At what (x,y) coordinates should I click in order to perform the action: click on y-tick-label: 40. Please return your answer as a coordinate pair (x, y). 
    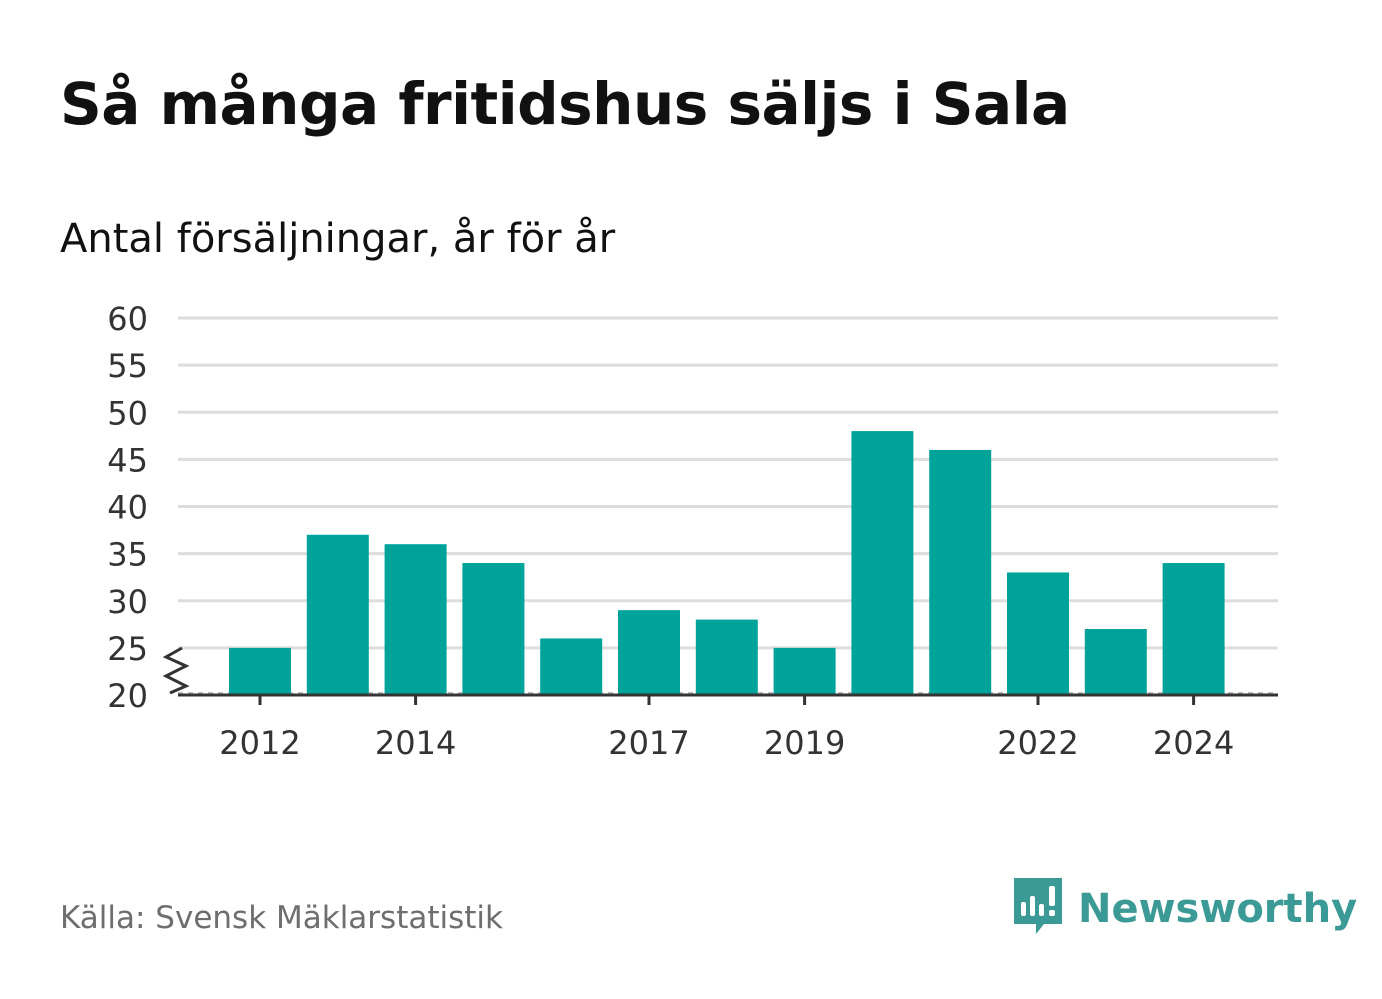
    Looking at the image, I should click on (127, 508).